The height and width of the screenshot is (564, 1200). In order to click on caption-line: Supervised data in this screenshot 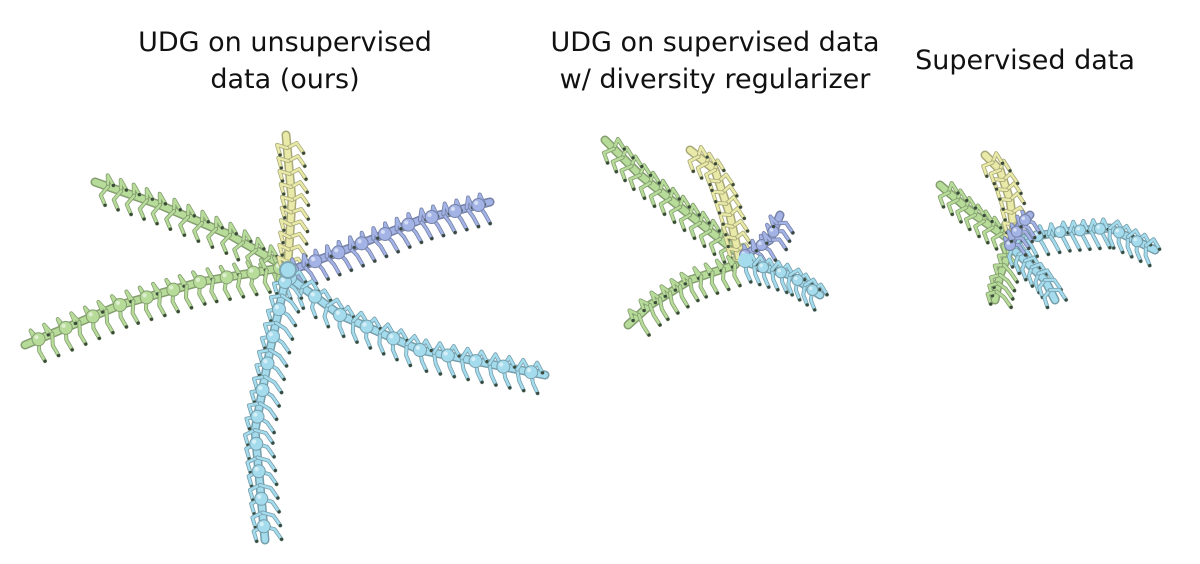, I will do `click(1025, 60)`.